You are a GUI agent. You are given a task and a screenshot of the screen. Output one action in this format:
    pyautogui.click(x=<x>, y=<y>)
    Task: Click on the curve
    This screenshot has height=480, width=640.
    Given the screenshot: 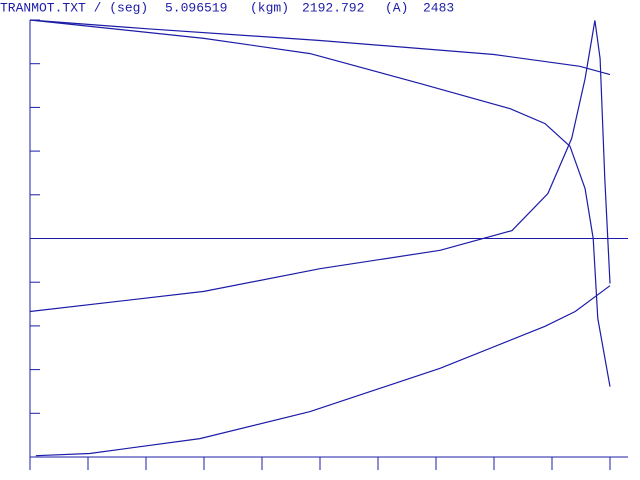 What is the action you would take?
    pyautogui.click(x=320, y=47)
    